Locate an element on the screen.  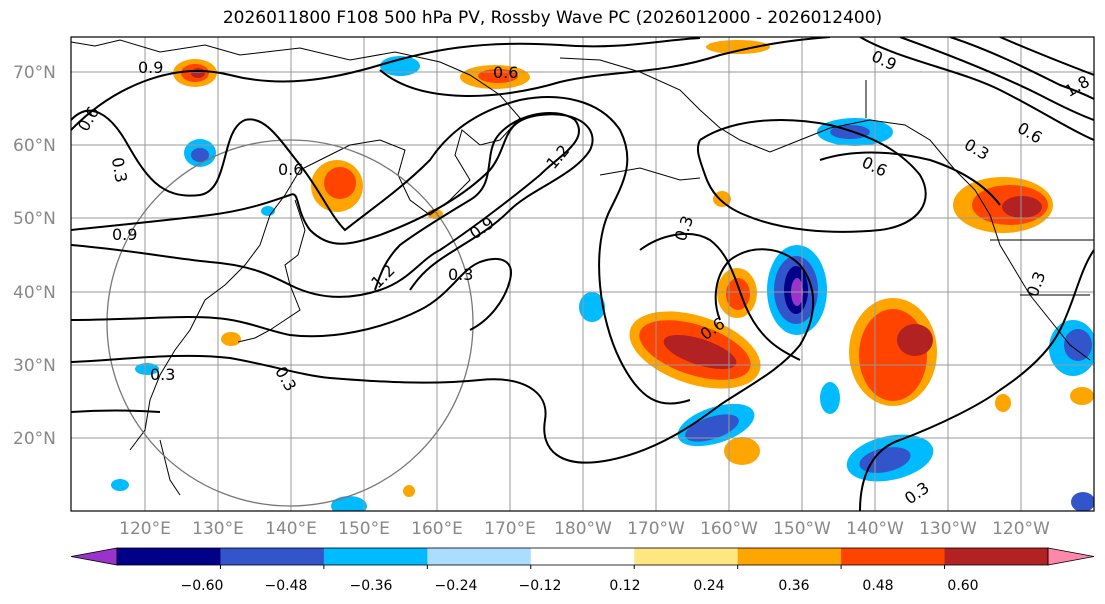
lon-label: 160°E is located at coordinates (437, 529).